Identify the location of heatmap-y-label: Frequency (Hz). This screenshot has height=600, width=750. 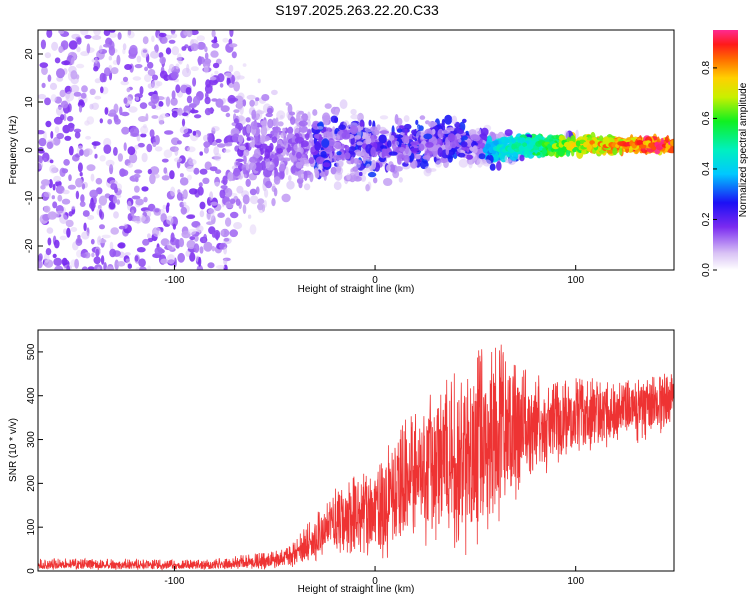
(13, 150).